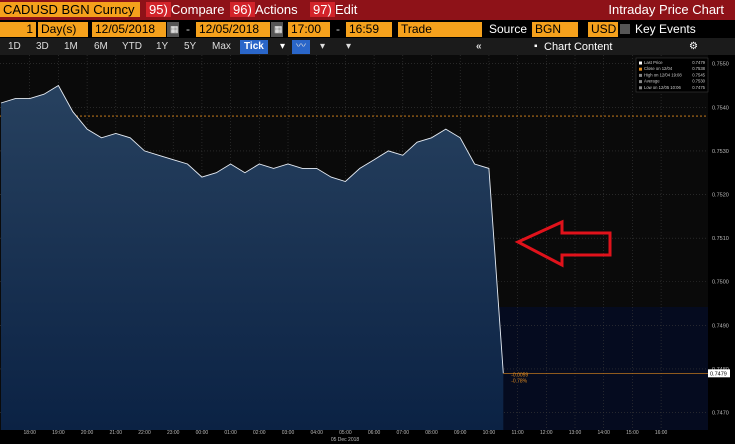 The image size is (735, 444). I want to click on legend-value: 0.7479, so click(698, 62).